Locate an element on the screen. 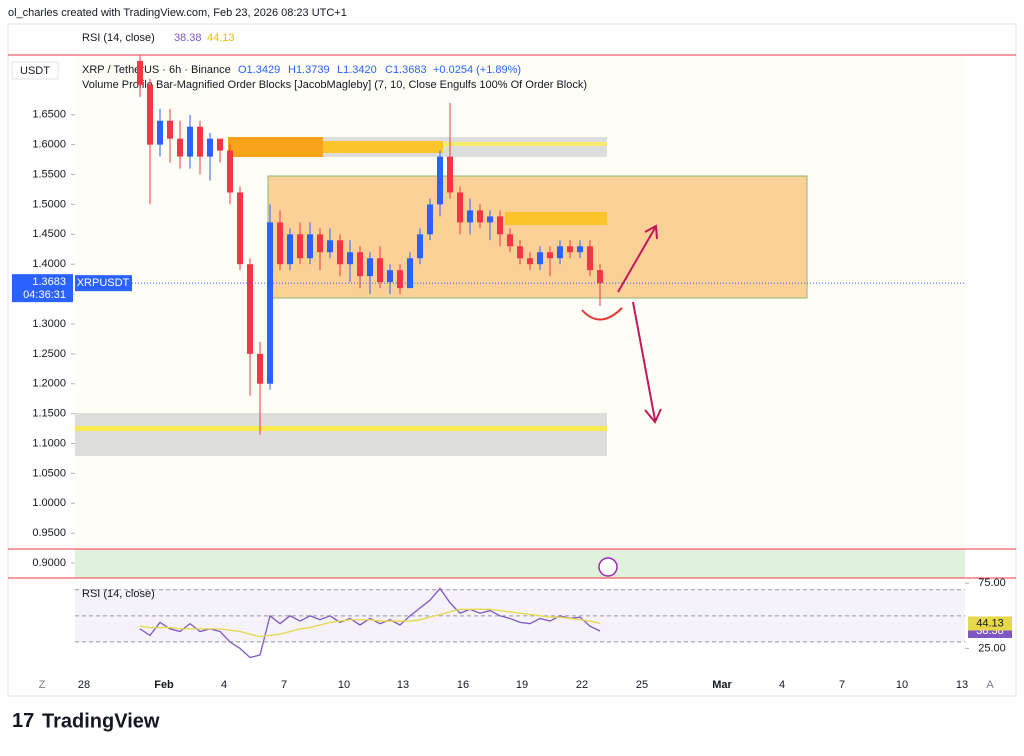 Image resolution: width=1024 pixels, height=756 pixels. demand-line is located at coordinates (341, 428).